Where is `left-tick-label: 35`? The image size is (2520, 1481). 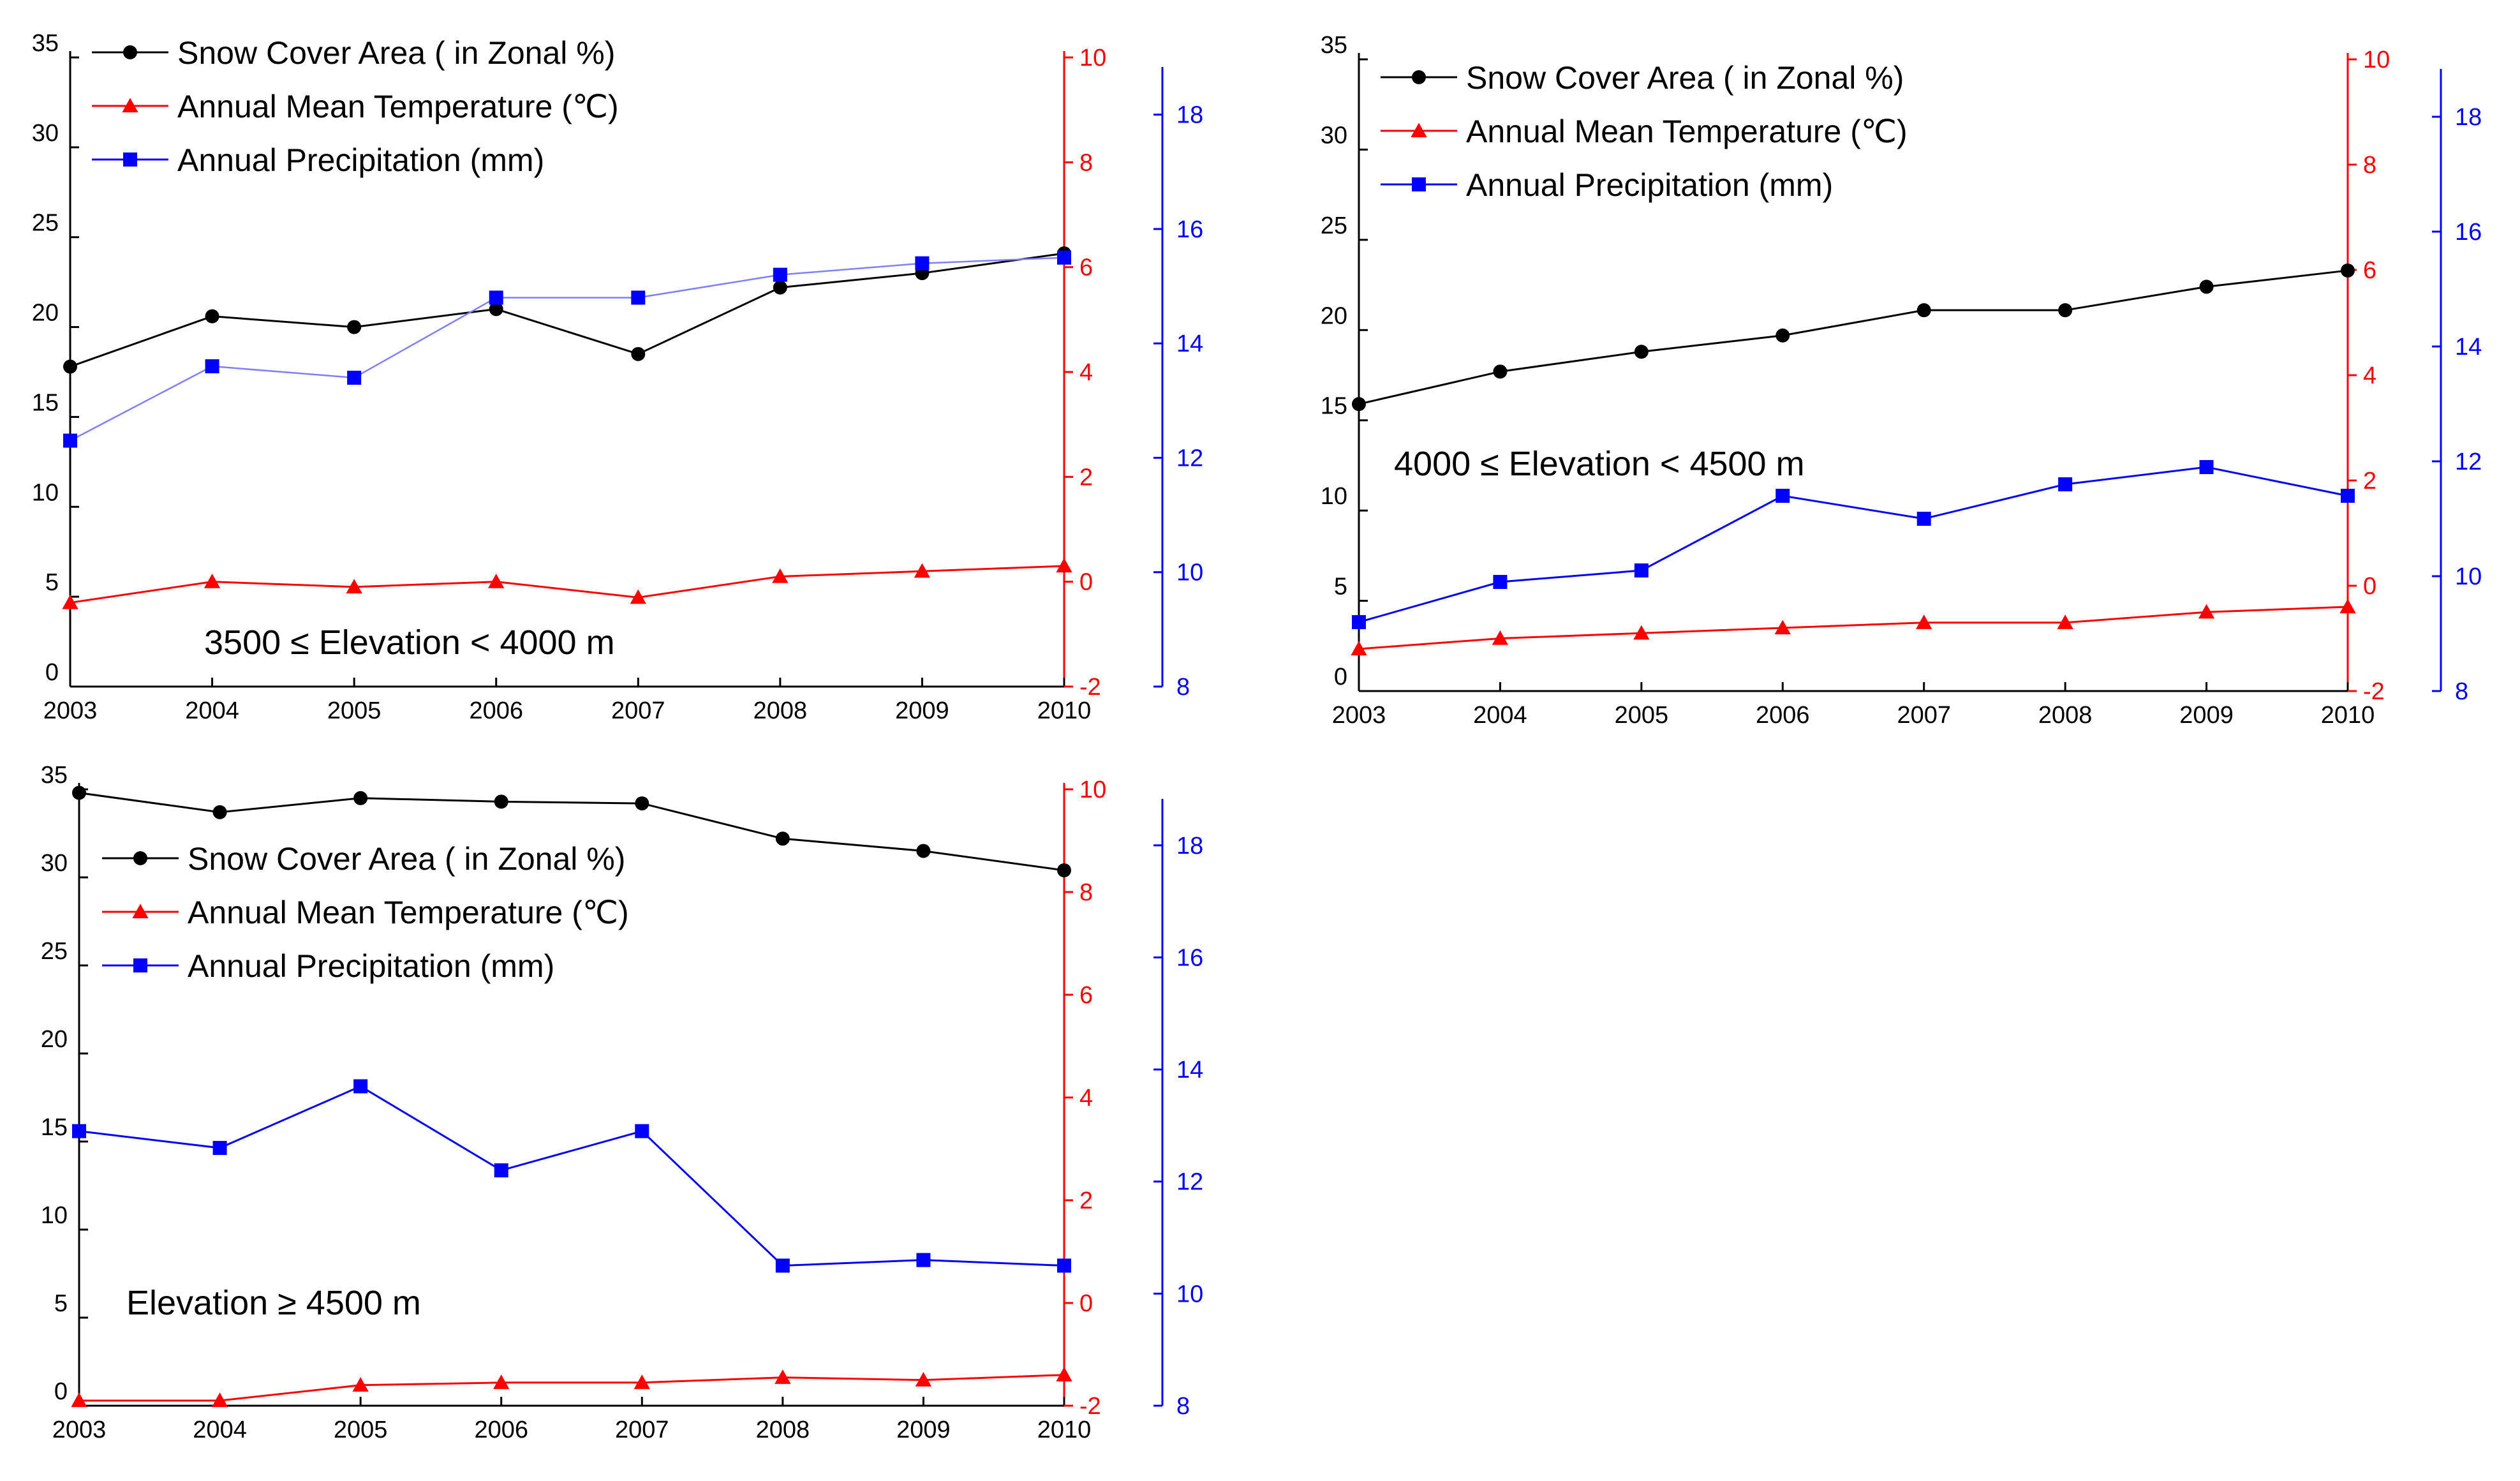
left-tick-label: 35 is located at coordinates (45, 44).